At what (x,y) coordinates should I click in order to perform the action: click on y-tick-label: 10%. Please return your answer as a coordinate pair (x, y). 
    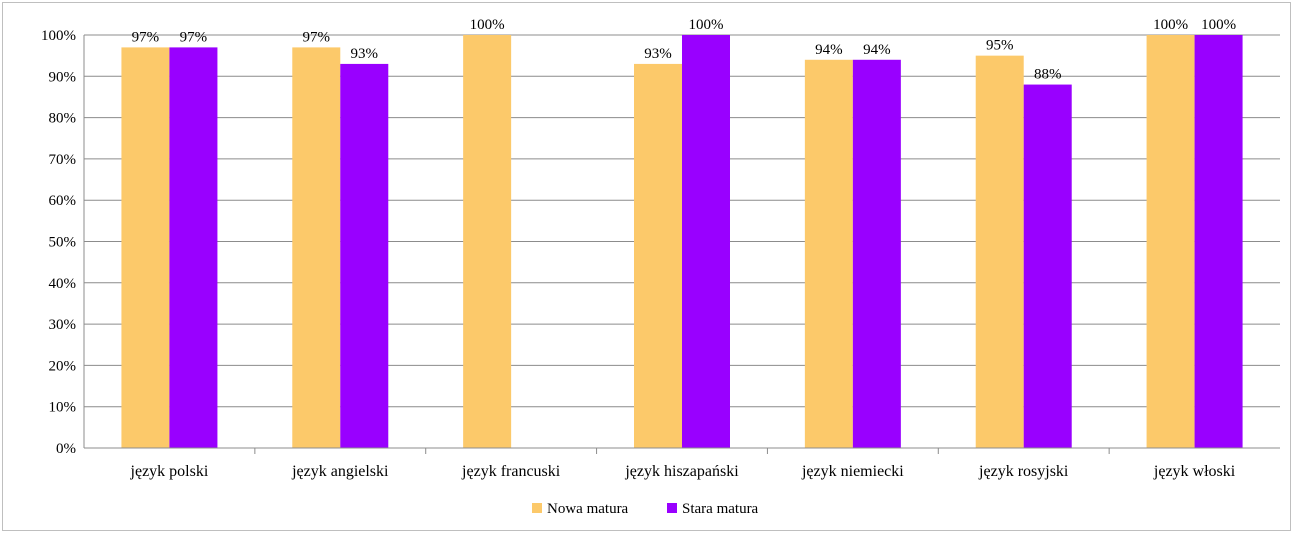
    Looking at the image, I should click on (63, 408).